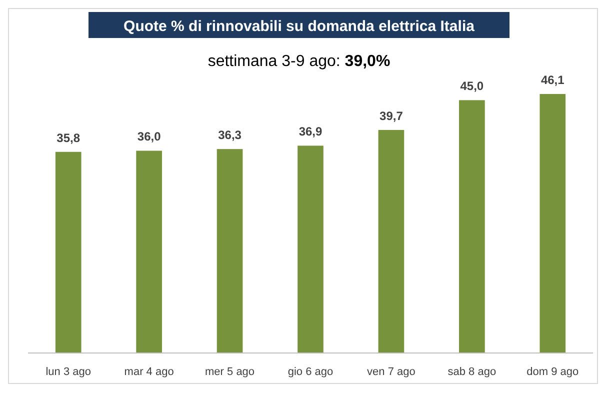 The image size is (608, 395). I want to click on data-label: 45,0, so click(472, 86).